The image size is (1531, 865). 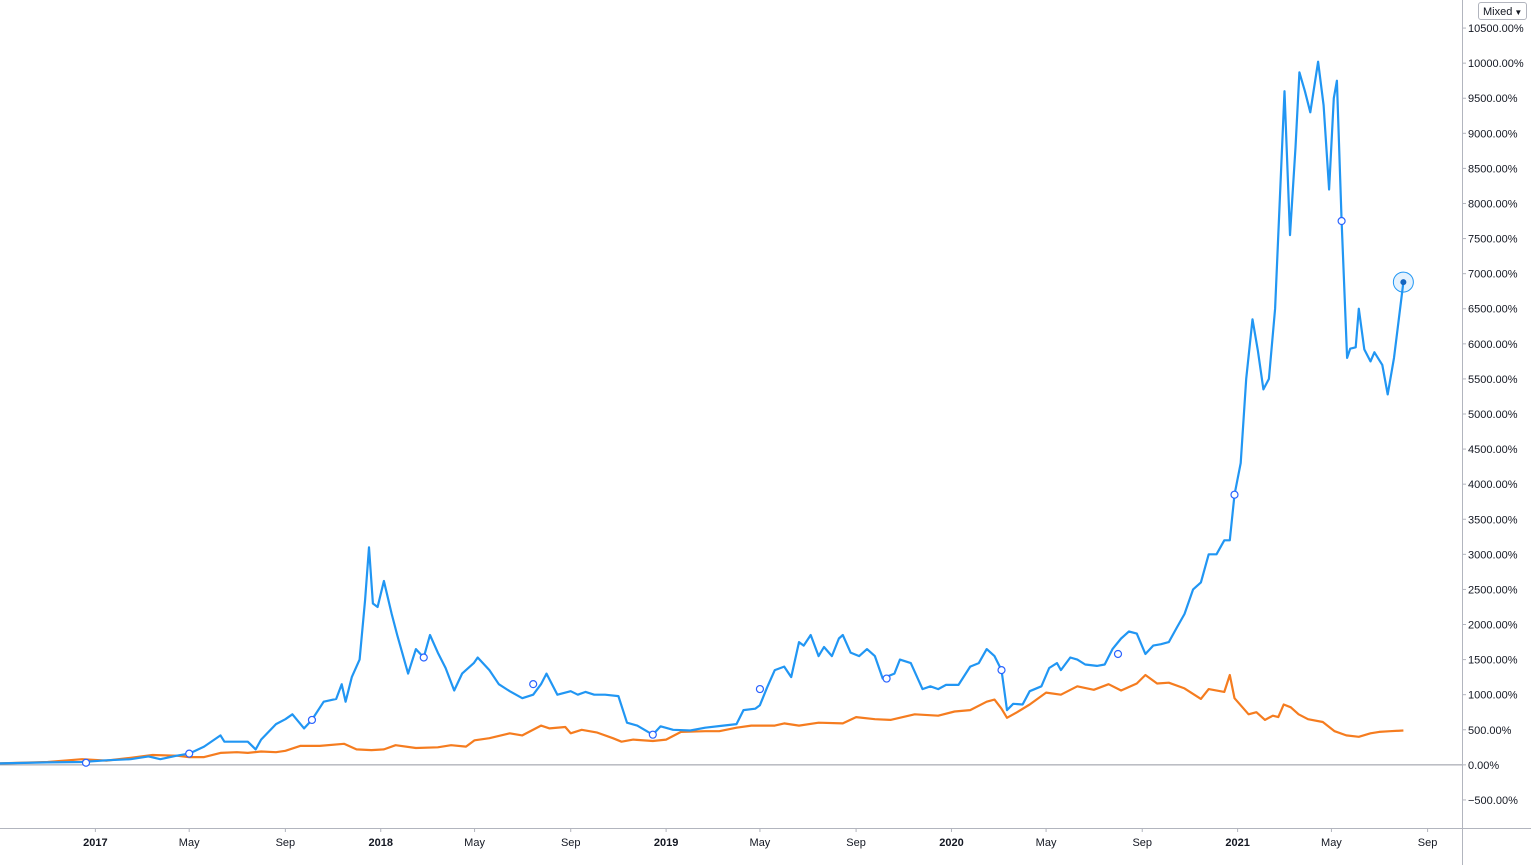 What do you see at coordinates (1493, 99) in the screenshot?
I see `y-tick-label: 9500.00%` at bounding box center [1493, 99].